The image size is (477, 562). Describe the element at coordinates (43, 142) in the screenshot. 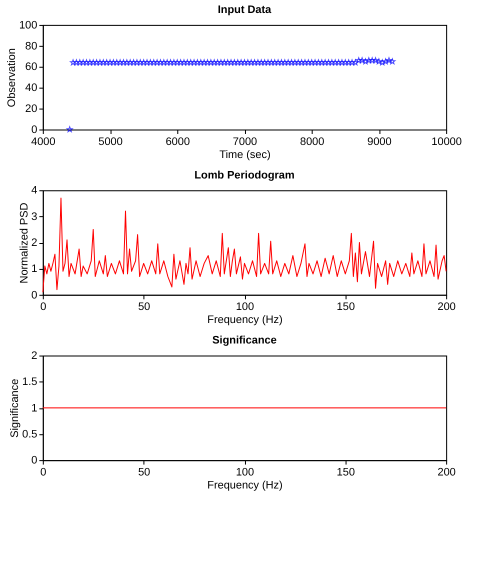

I see `x-tick-label: 4000` at that location.